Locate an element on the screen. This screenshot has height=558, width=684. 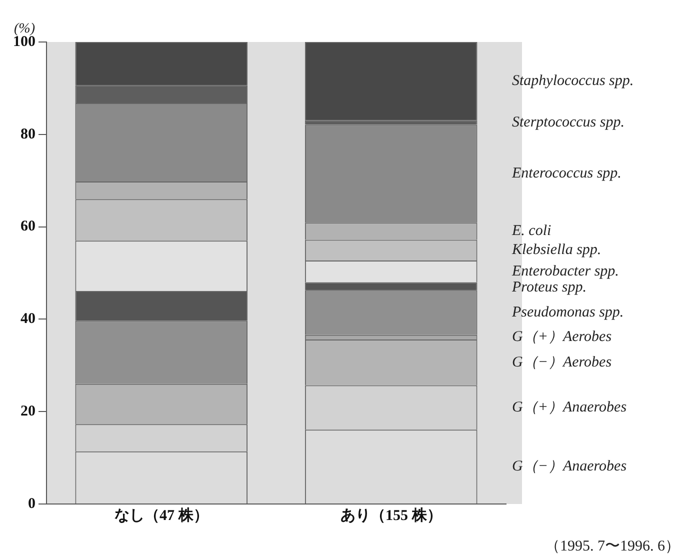
text: G（+）Aerobes is located at coordinates (562, 337).